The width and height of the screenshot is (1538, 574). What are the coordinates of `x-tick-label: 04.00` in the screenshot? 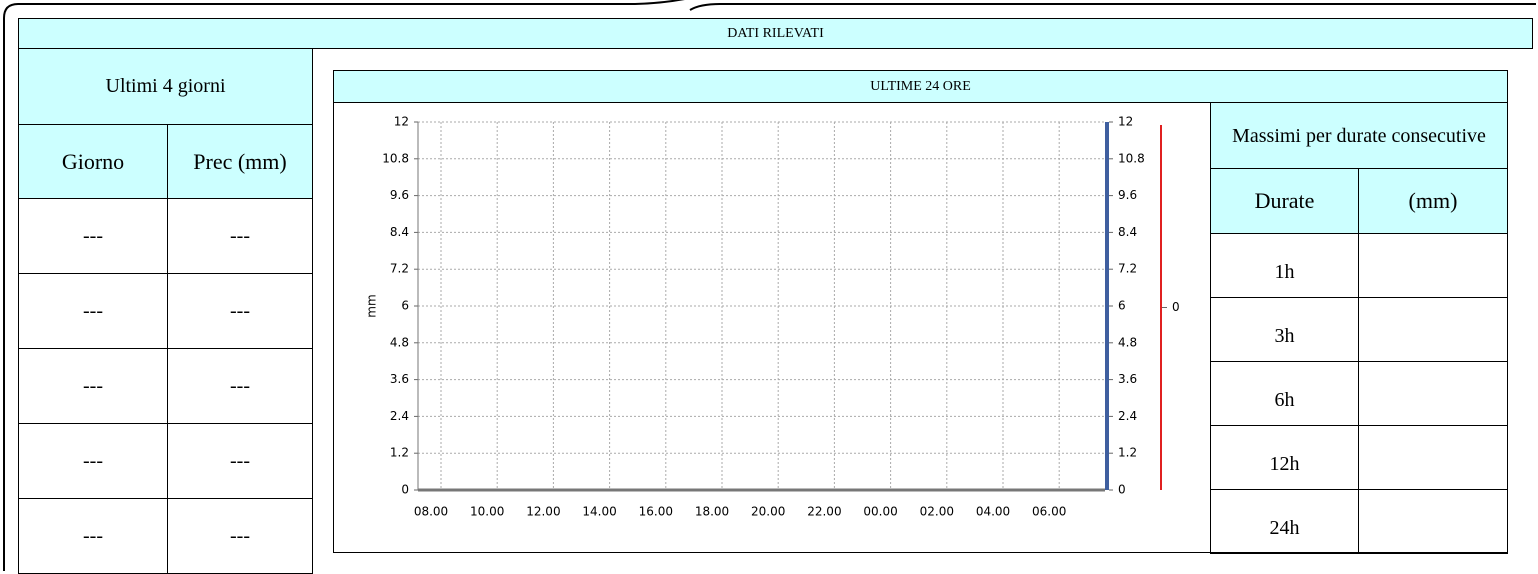 It's located at (993, 512).